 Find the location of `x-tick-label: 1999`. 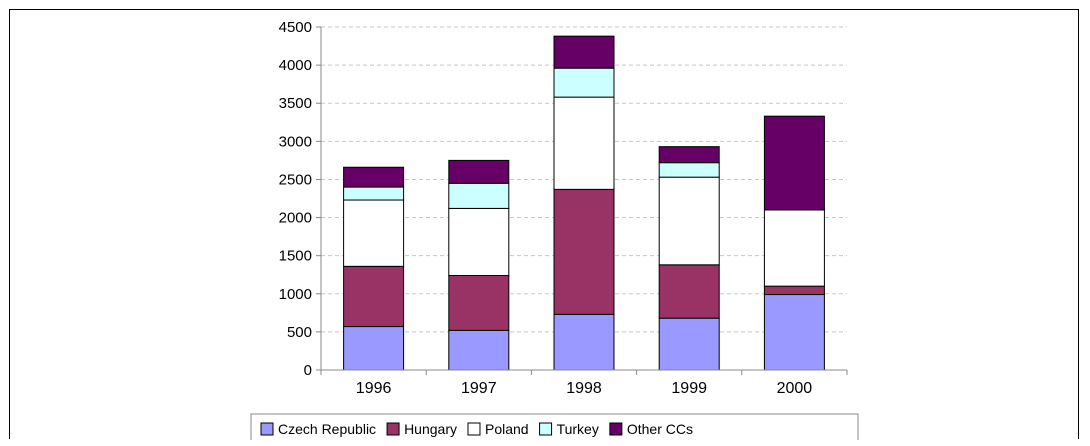

x-tick-label: 1999 is located at coordinates (689, 388).